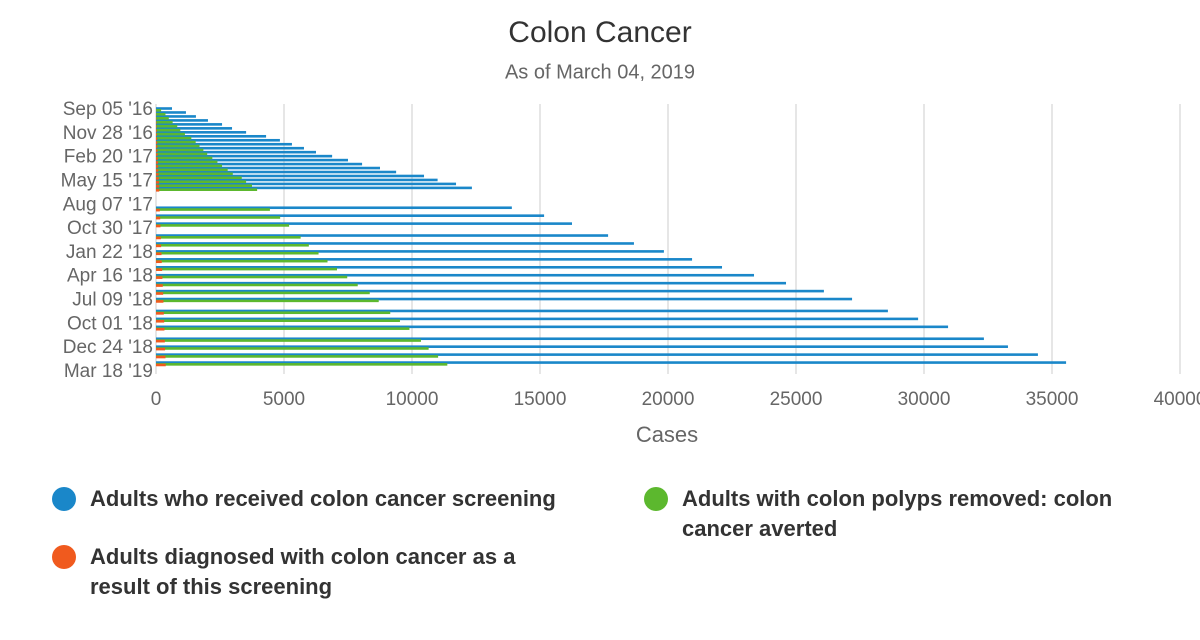 The image size is (1200, 640). Describe the element at coordinates (108, 347) in the screenshot. I see `y-tick-label: Dec 24 '18` at that location.